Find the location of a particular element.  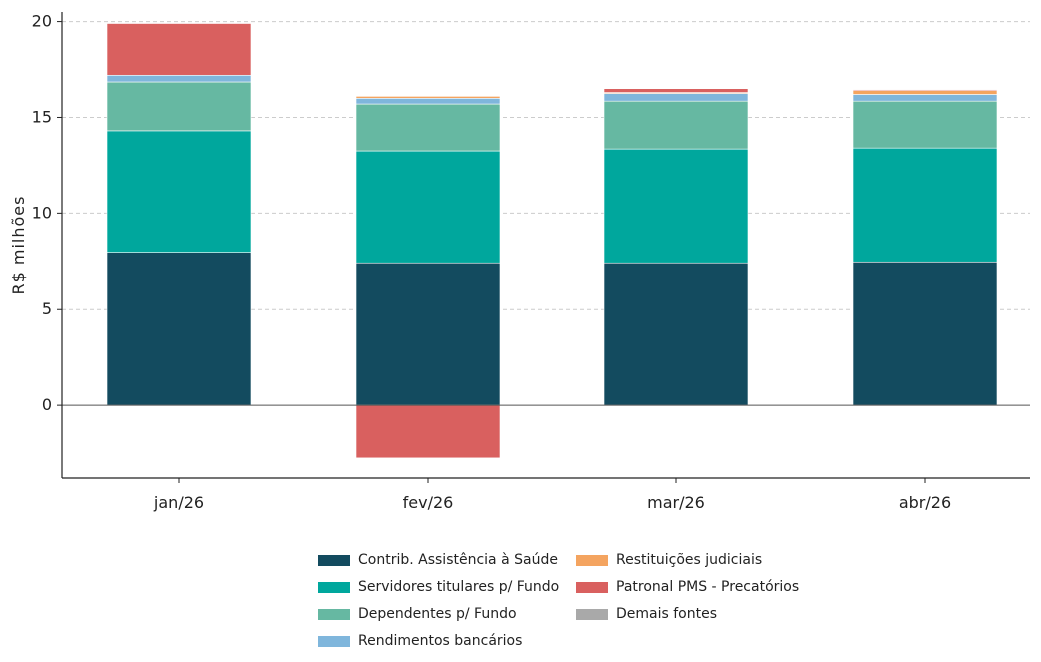

y-tick-label: 15 is located at coordinates (42, 116).